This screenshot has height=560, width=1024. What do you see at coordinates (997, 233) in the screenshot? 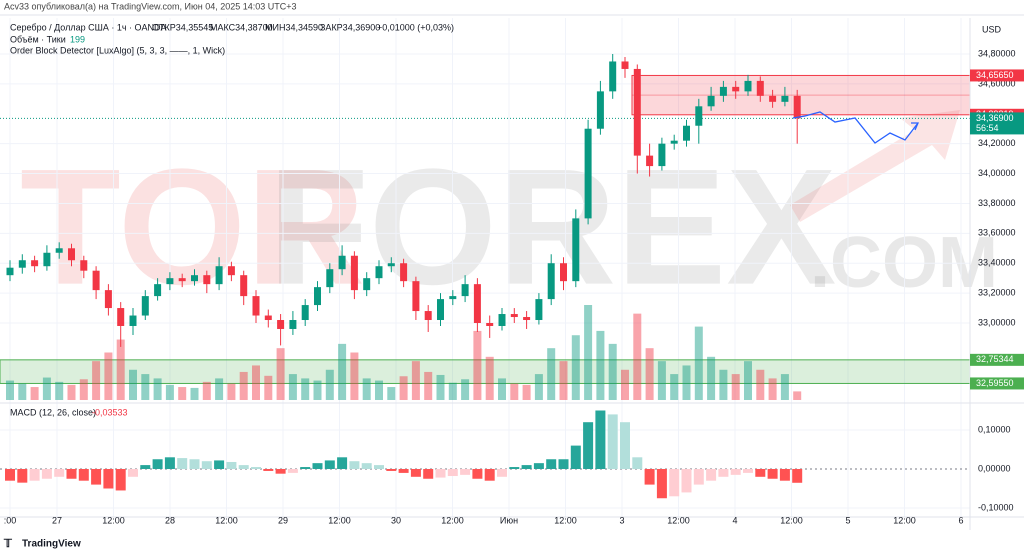
I see `price-tick-label: 33,60000` at bounding box center [997, 233].